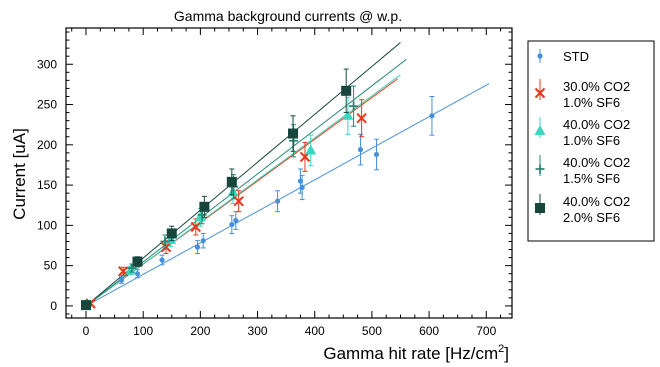 Image resolution: width=660 pixels, height=367 pixels. I want to click on chart-title: Gamma background currents @ w.p., so click(288, 16).